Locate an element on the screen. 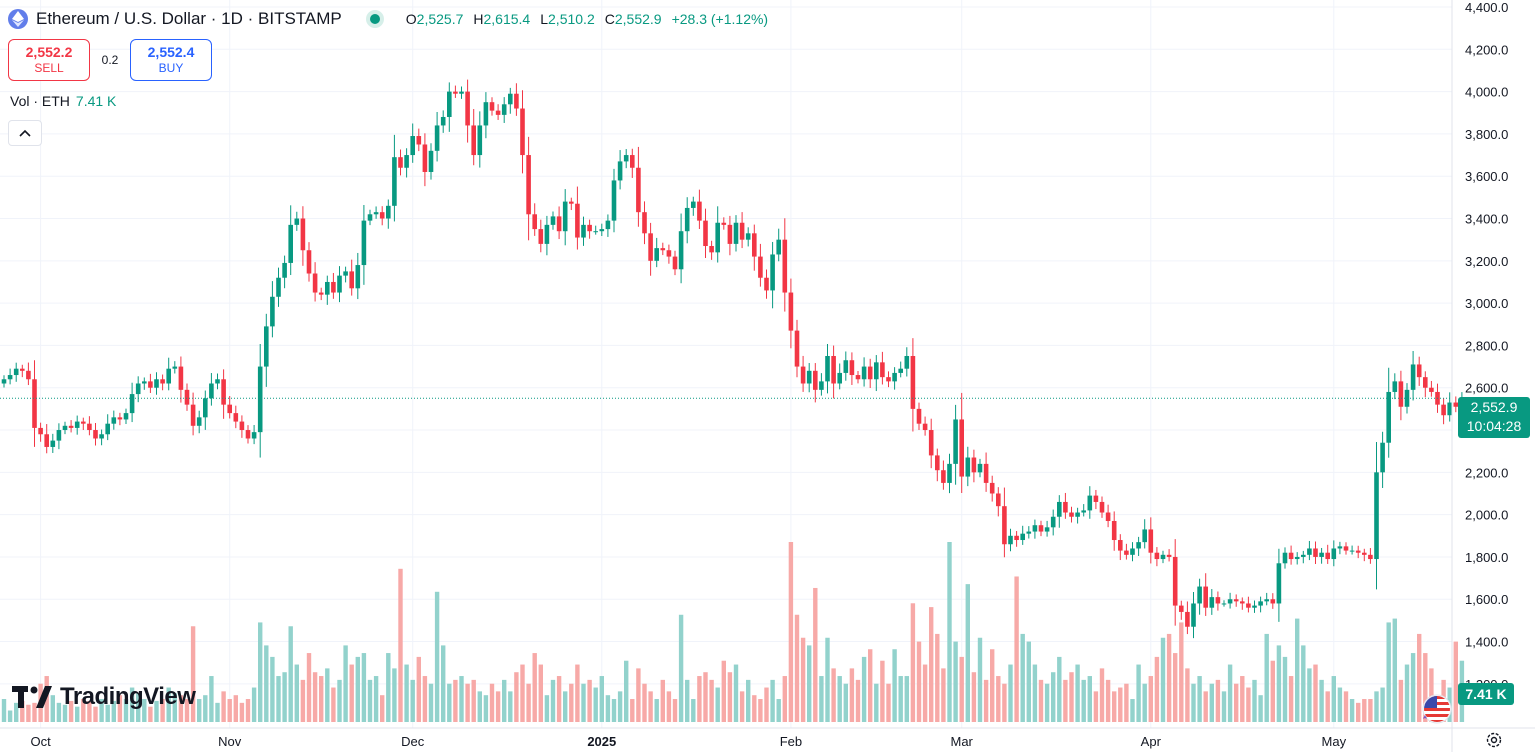 This screenshot has width=1535, height=752. volume-legend-value: 7.41 K is located at coordinates (96, 101).